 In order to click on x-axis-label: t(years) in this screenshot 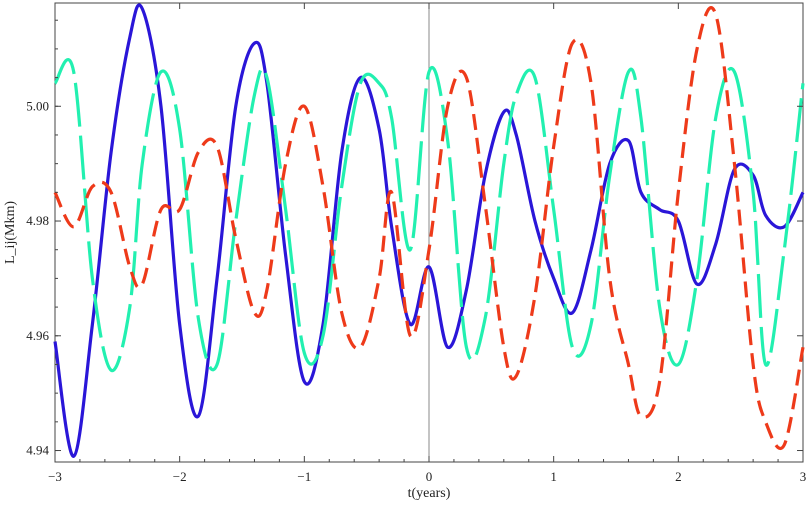, I will do `click(429, 493)`.